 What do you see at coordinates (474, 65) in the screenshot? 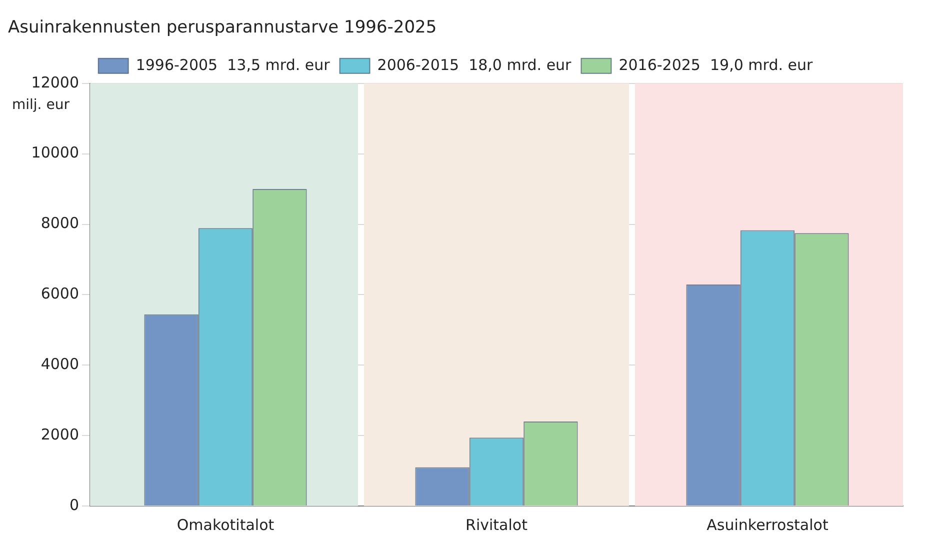
I see `legend-label: 2006-2015 18,0 mrd. eur` at bounding box center [474, 65].